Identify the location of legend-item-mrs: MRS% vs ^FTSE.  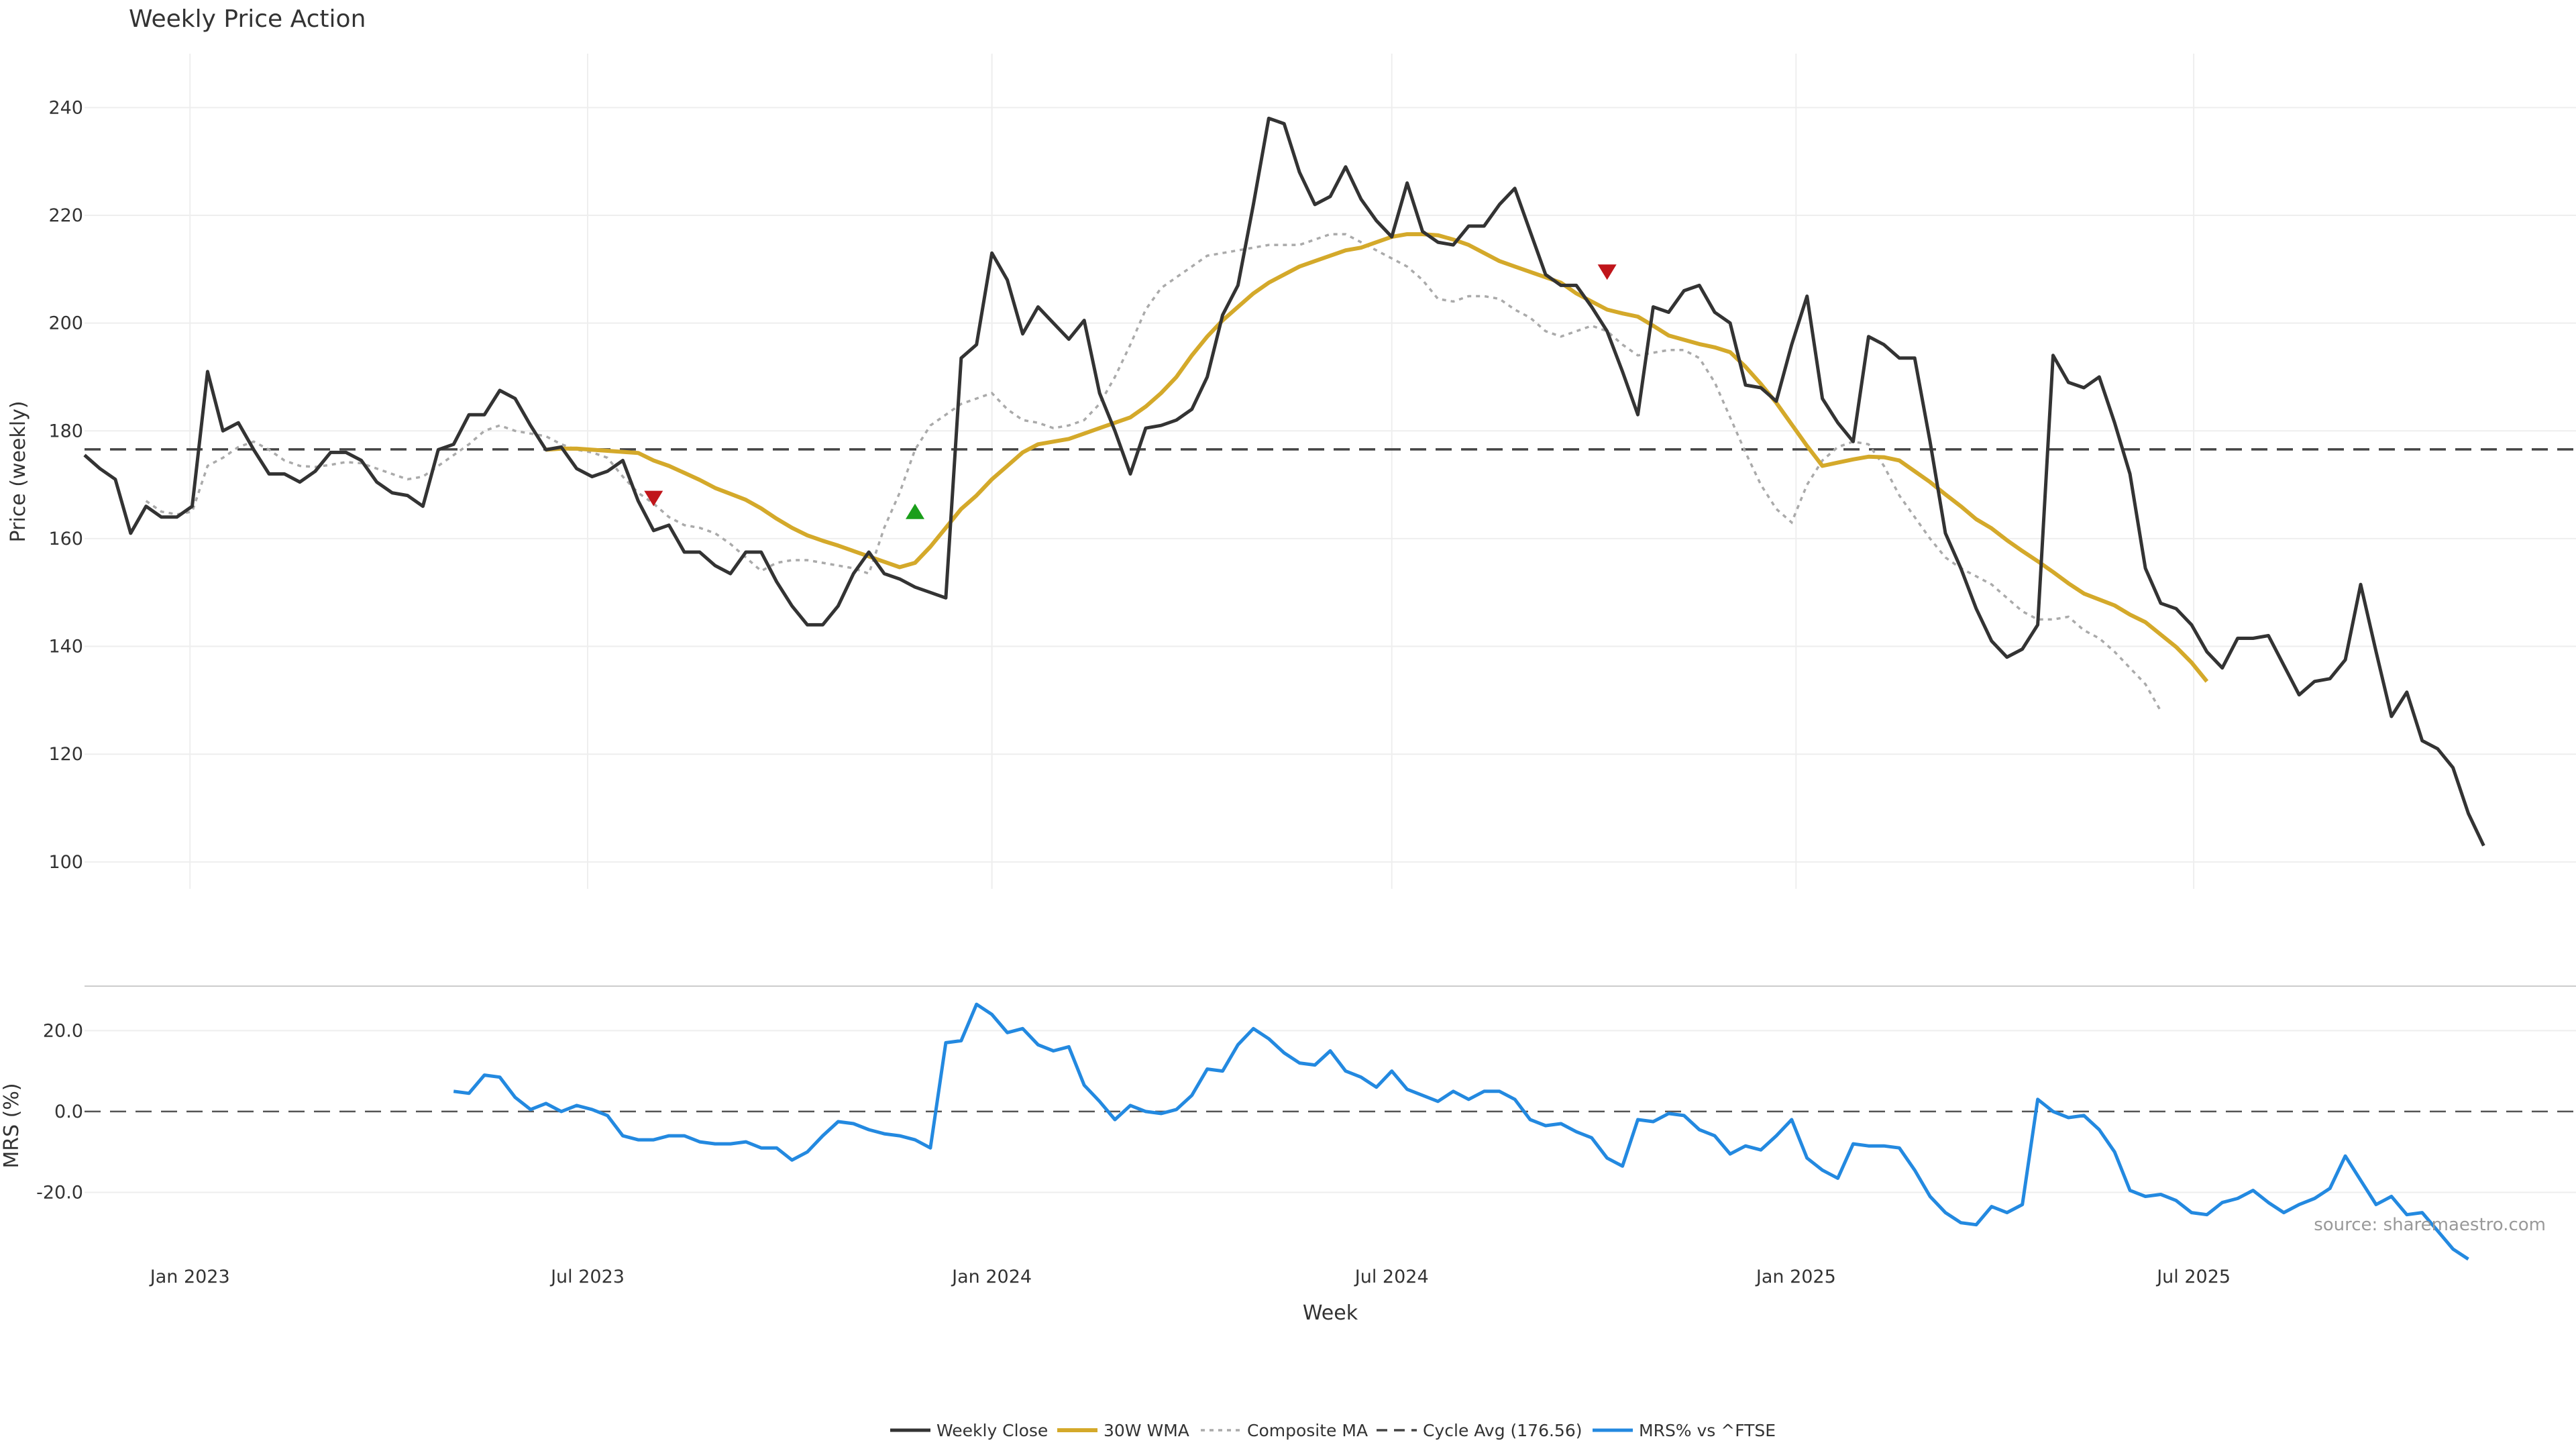
(1684, 1430).